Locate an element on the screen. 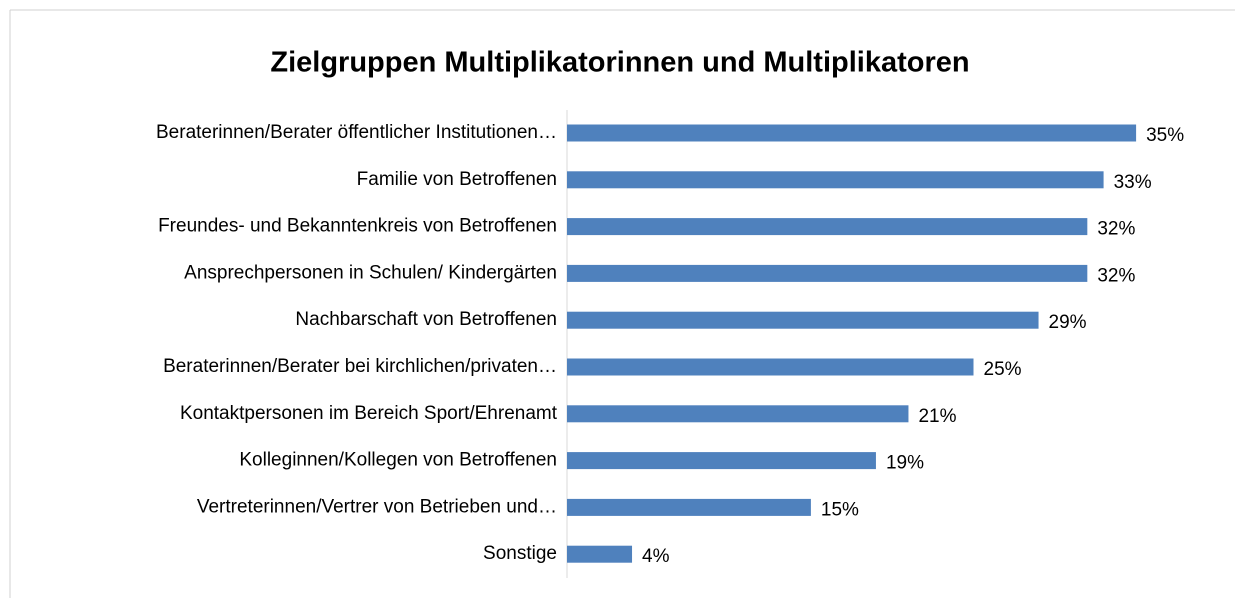  category-label: Sonstige is located at coordinates (520, 553).